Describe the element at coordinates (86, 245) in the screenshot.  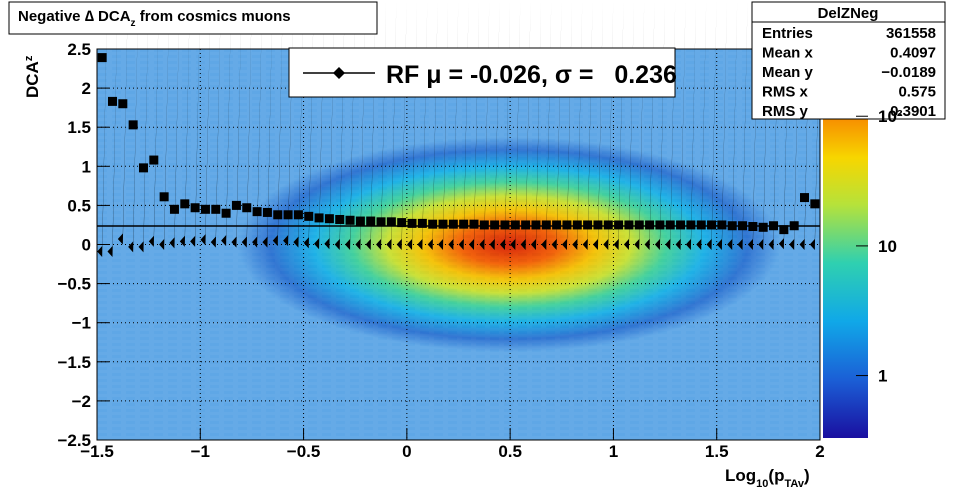
I see `y-tick-label: 0` at that location.